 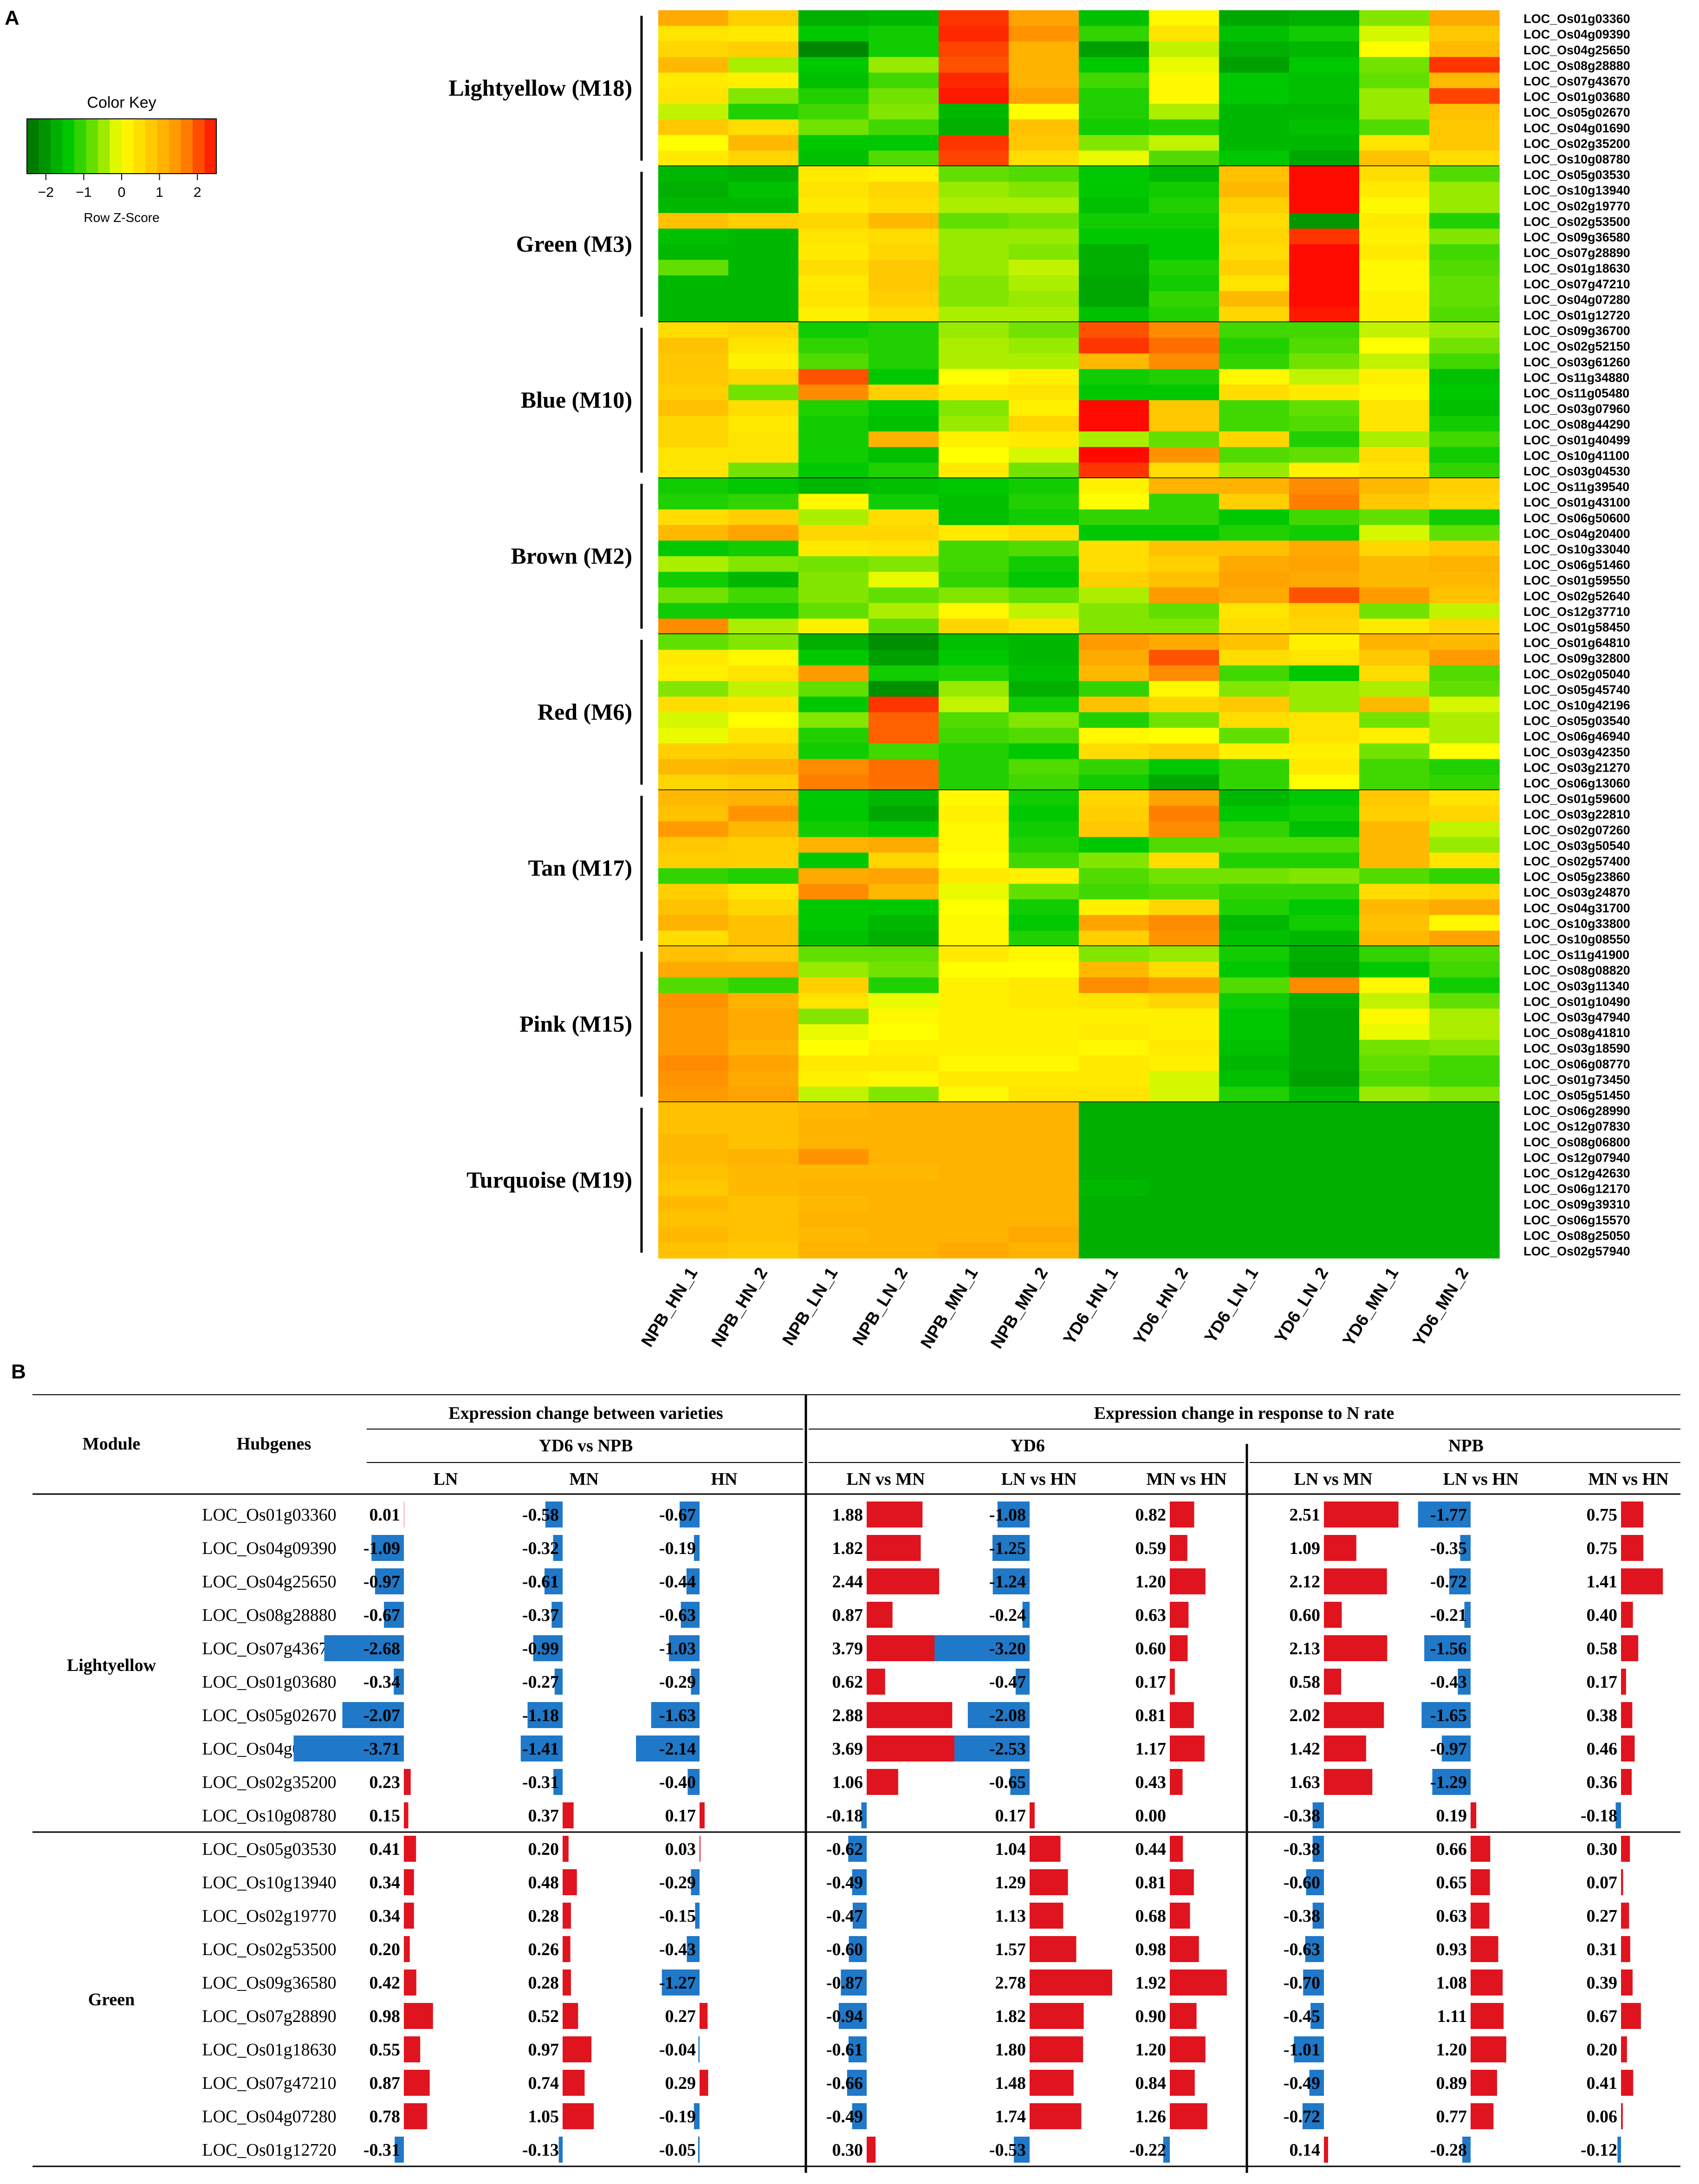 I want to click on value-label: -0.97, so click(x=381, y=1582).